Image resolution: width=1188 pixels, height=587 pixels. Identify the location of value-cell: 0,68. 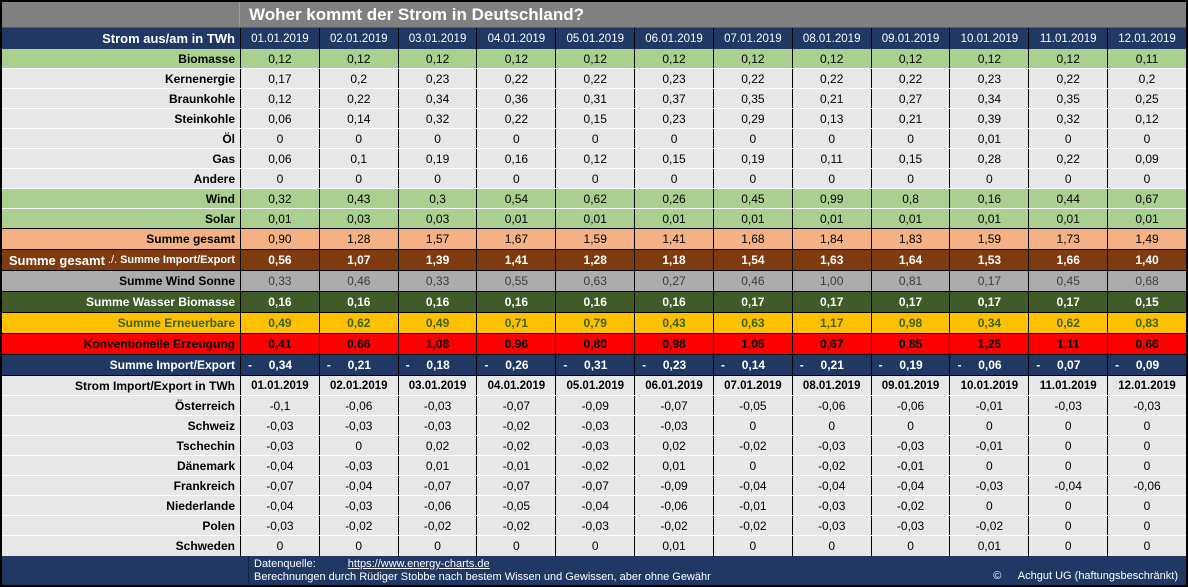
(1146, 281).